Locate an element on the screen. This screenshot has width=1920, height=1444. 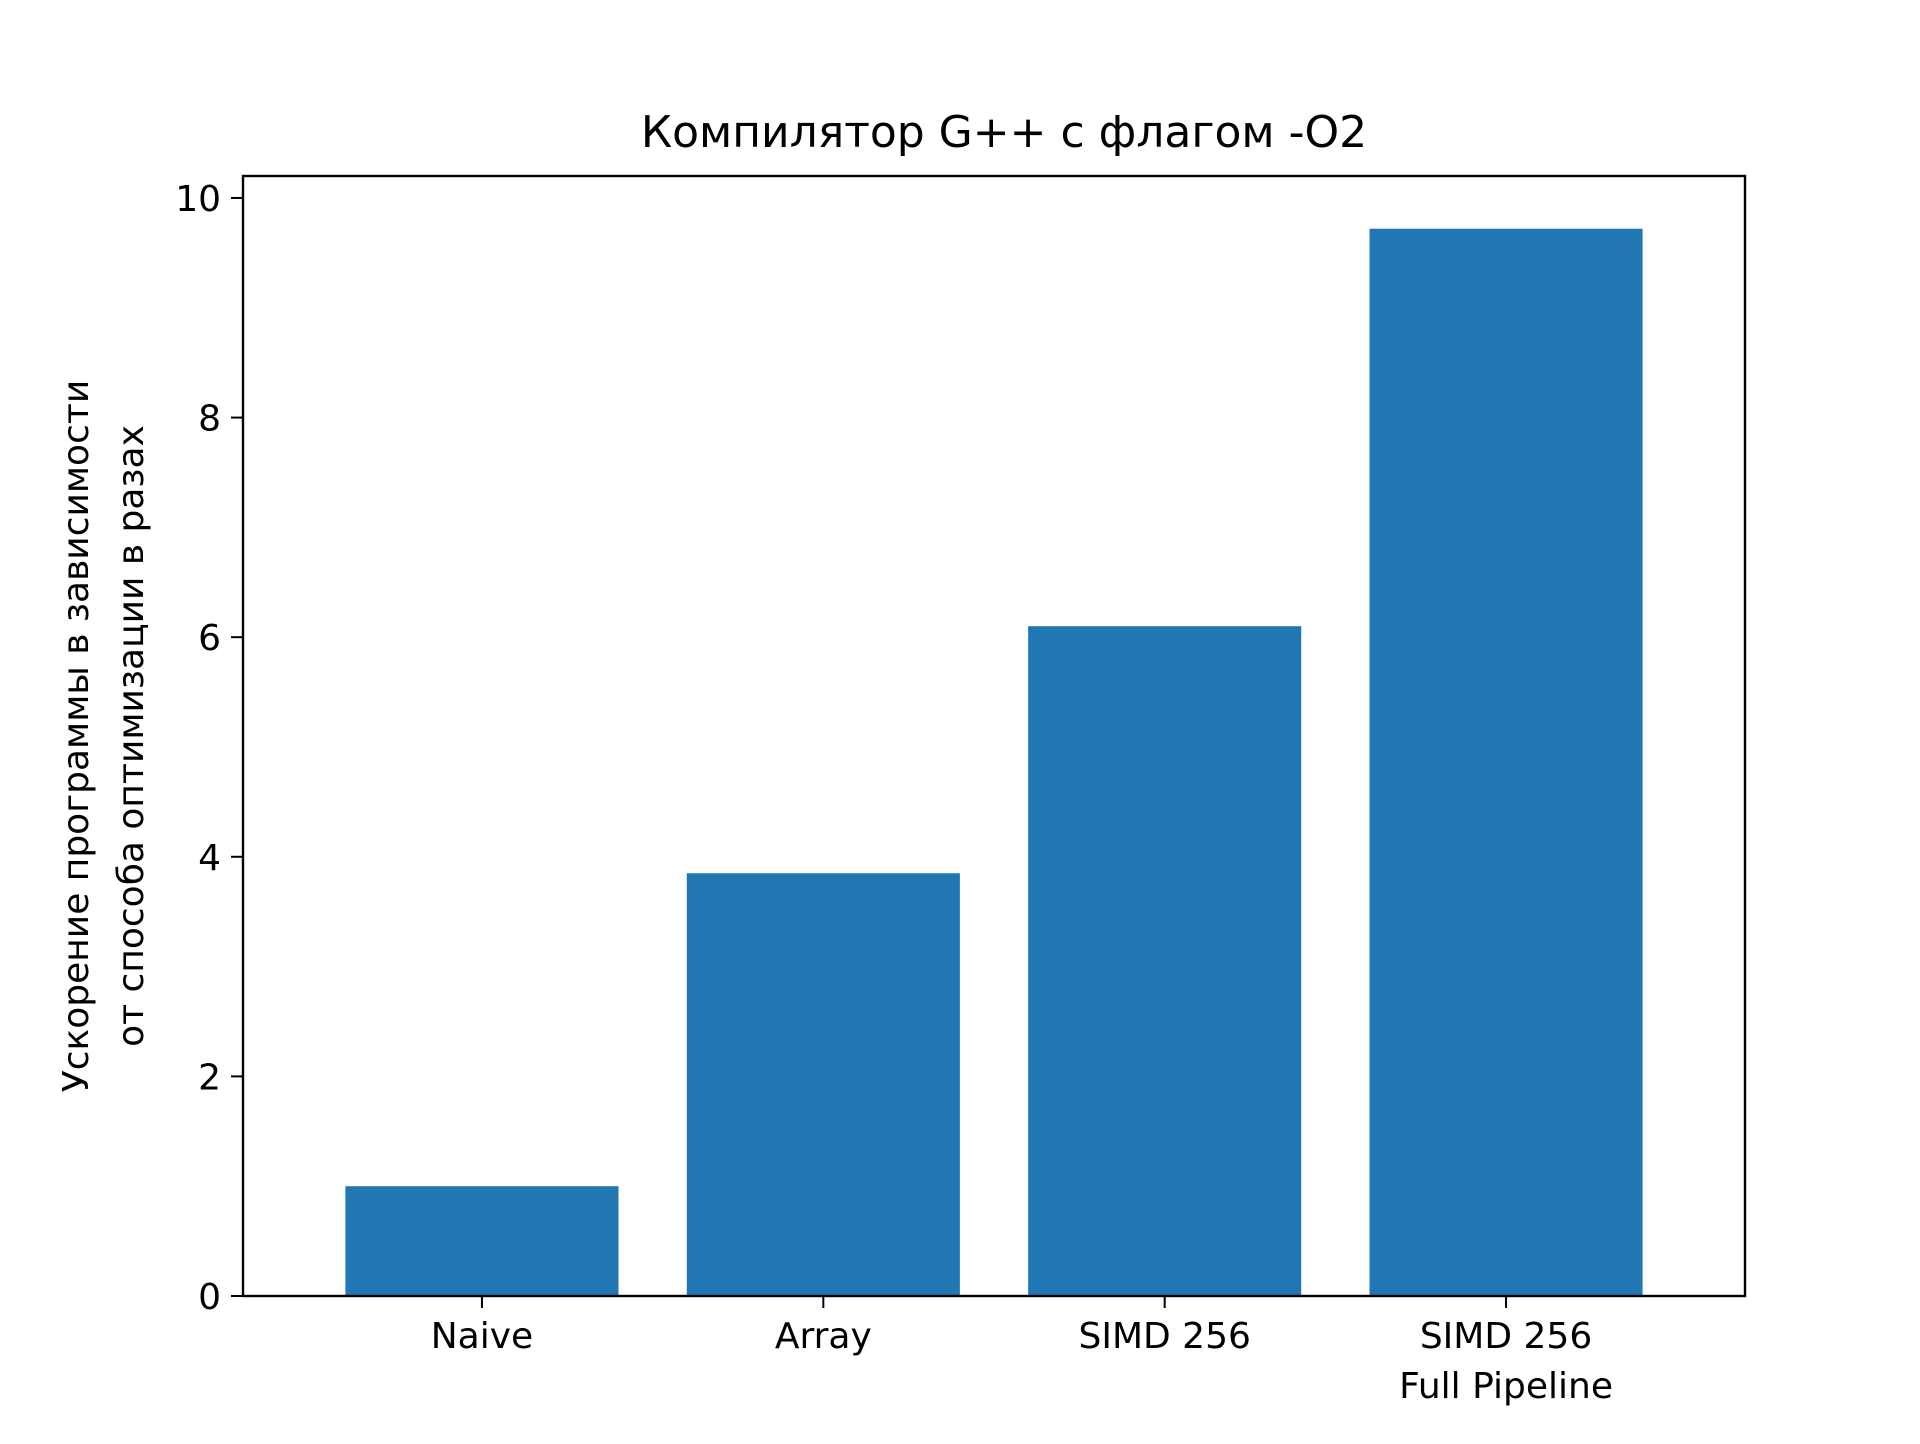
x-tick-label-3-line-2: Full Pipeline is located at coordinates (1506, 1386).